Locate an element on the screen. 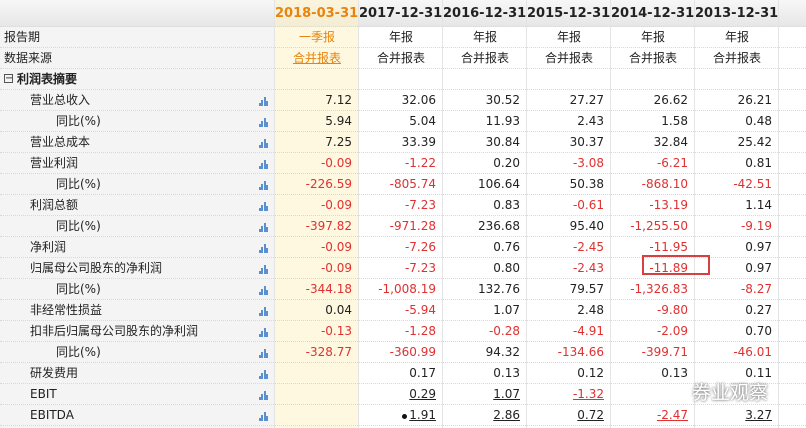 The image size is (806, 428). row-label: 归属母公司股东的净利润 is located at coordinates (96, 268).